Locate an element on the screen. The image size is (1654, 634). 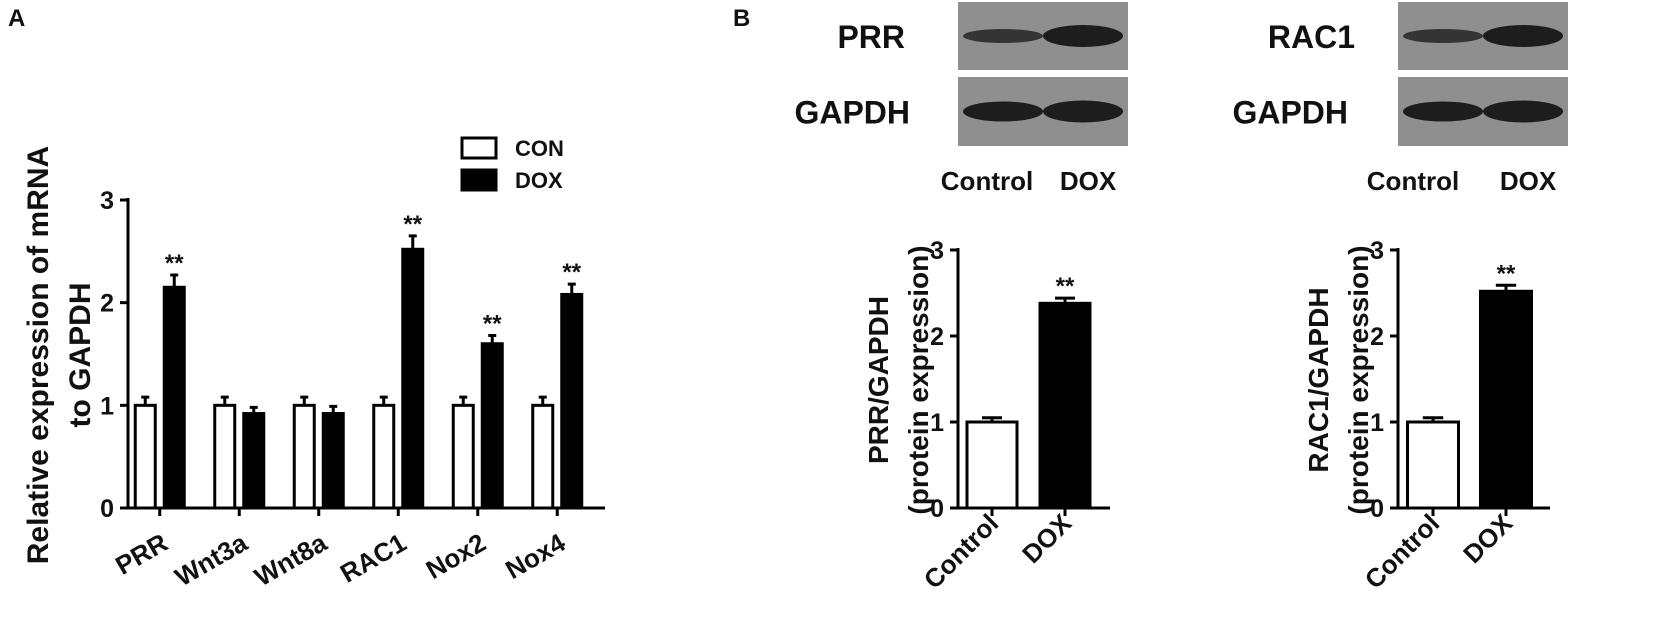
legend-label: DOX is located at coordinates (539, 180).